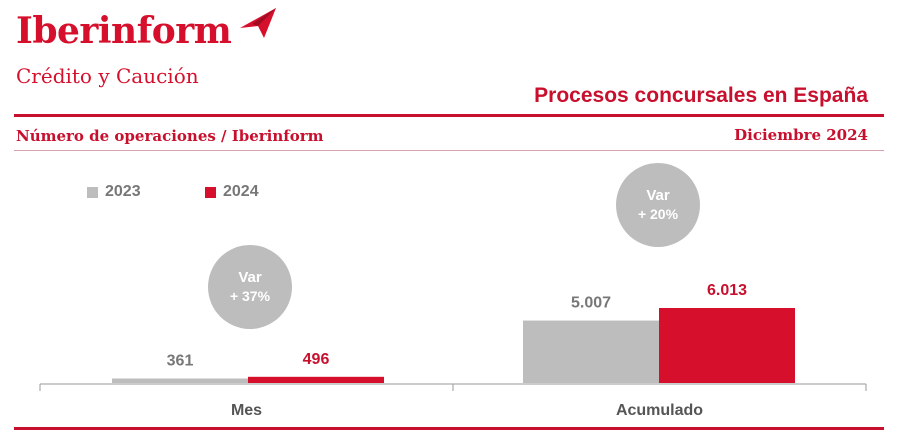  What do you see at coordinates (241, 191) in the screenshot?
I see `legend-label-2024: 2024` at bounding box center [241, 191].